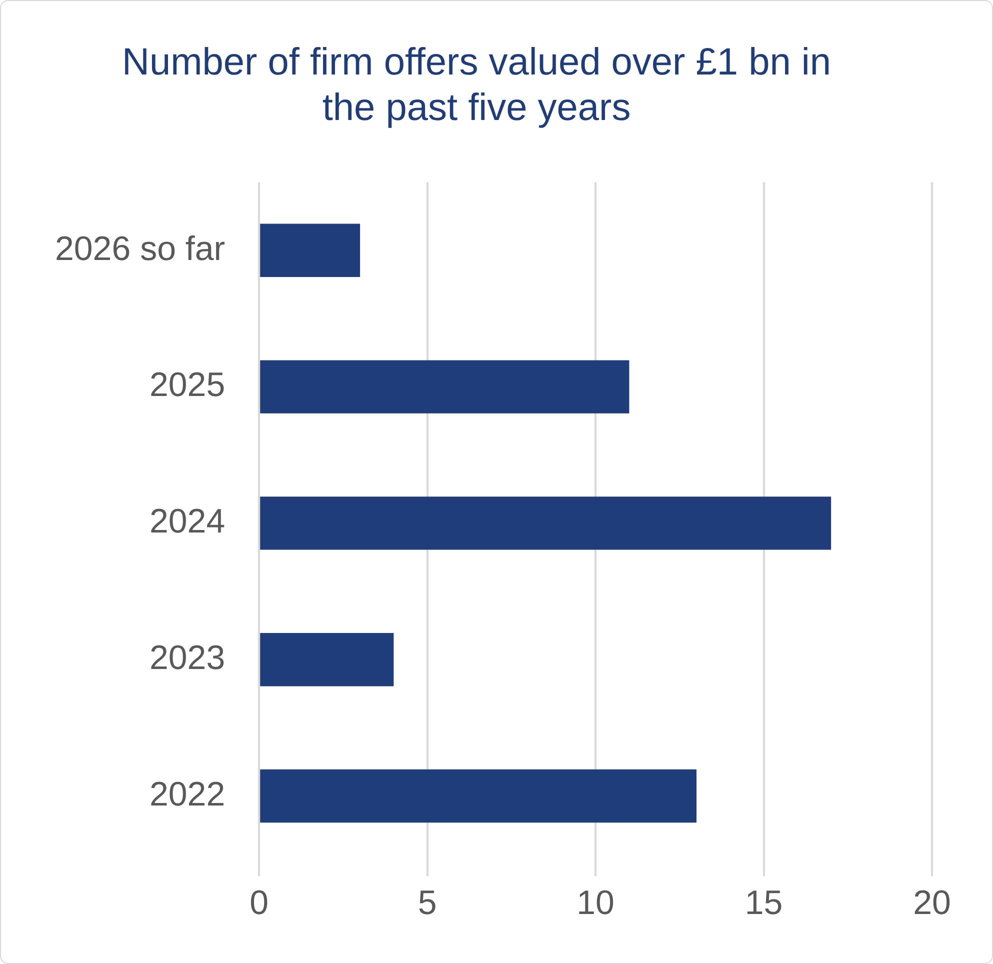 This screenshot has width=993, height=964. I want to click on x-tick-label: 5, so click(427, 903).